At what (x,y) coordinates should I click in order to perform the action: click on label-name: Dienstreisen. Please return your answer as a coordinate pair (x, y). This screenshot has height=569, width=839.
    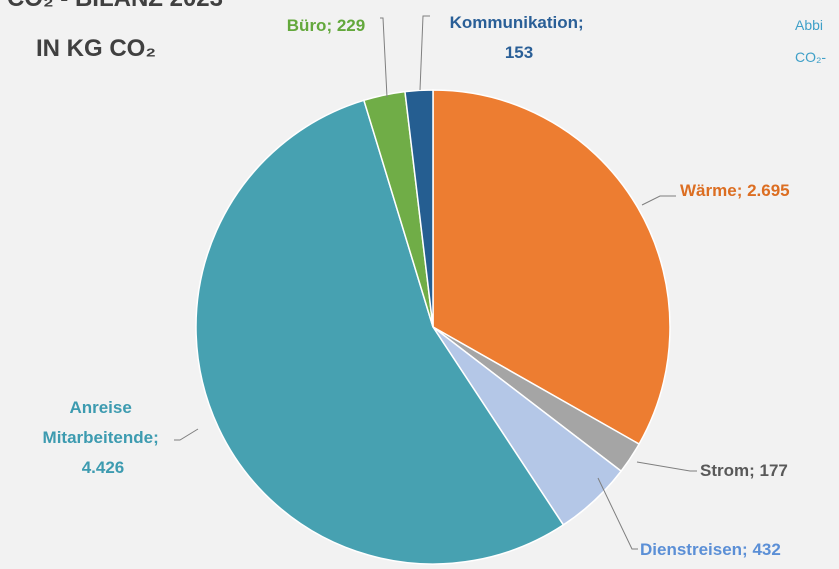
    Looking at the image, I should click on (691, 549).